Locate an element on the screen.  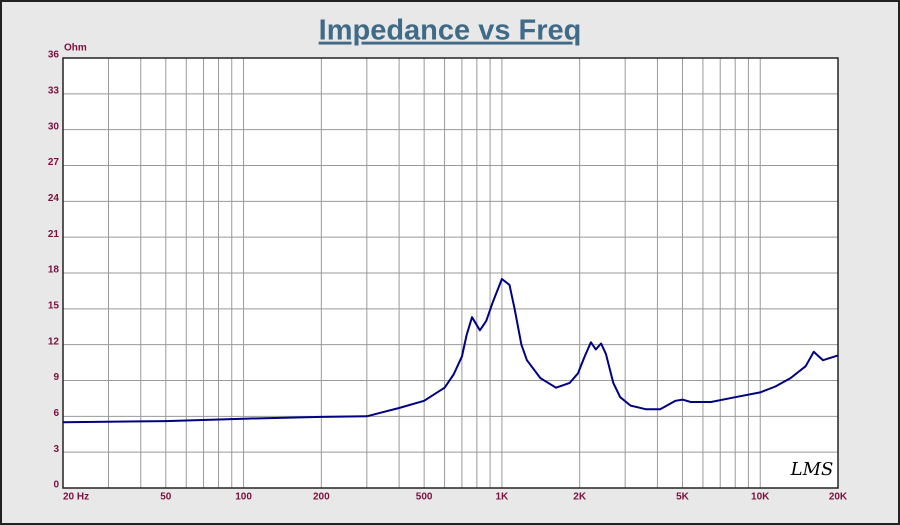
y-axis-label: Ohm is located at coordinates (75, 48).